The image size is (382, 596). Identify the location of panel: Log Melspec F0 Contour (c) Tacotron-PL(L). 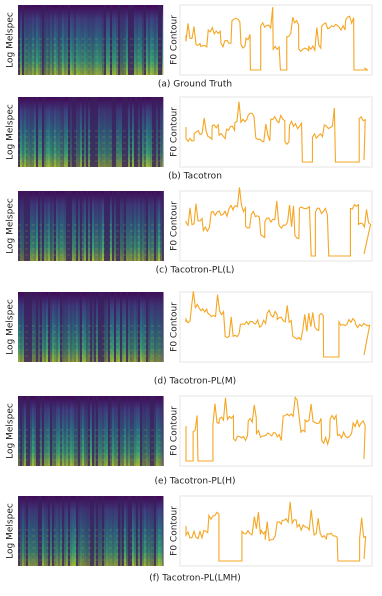
(189, 231).